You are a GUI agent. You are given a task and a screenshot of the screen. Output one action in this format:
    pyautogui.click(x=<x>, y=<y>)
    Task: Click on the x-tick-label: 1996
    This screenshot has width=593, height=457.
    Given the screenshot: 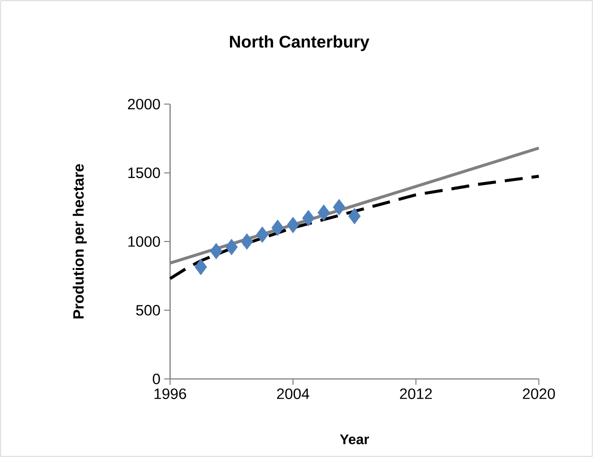 What is the action you would take?
    pyautogui.click(x=170, y=394)
    